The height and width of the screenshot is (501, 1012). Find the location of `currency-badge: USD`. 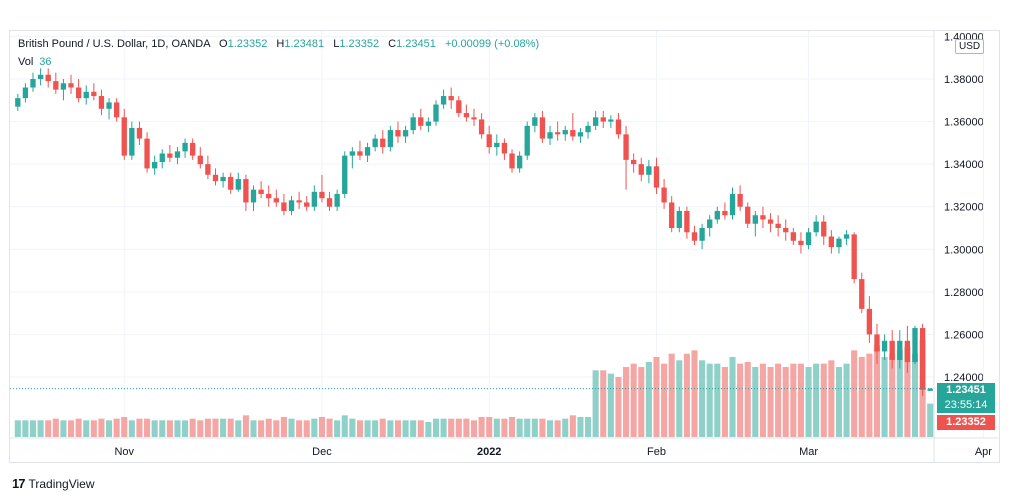

currency-badge: USD is located at coordinates (970, 46).